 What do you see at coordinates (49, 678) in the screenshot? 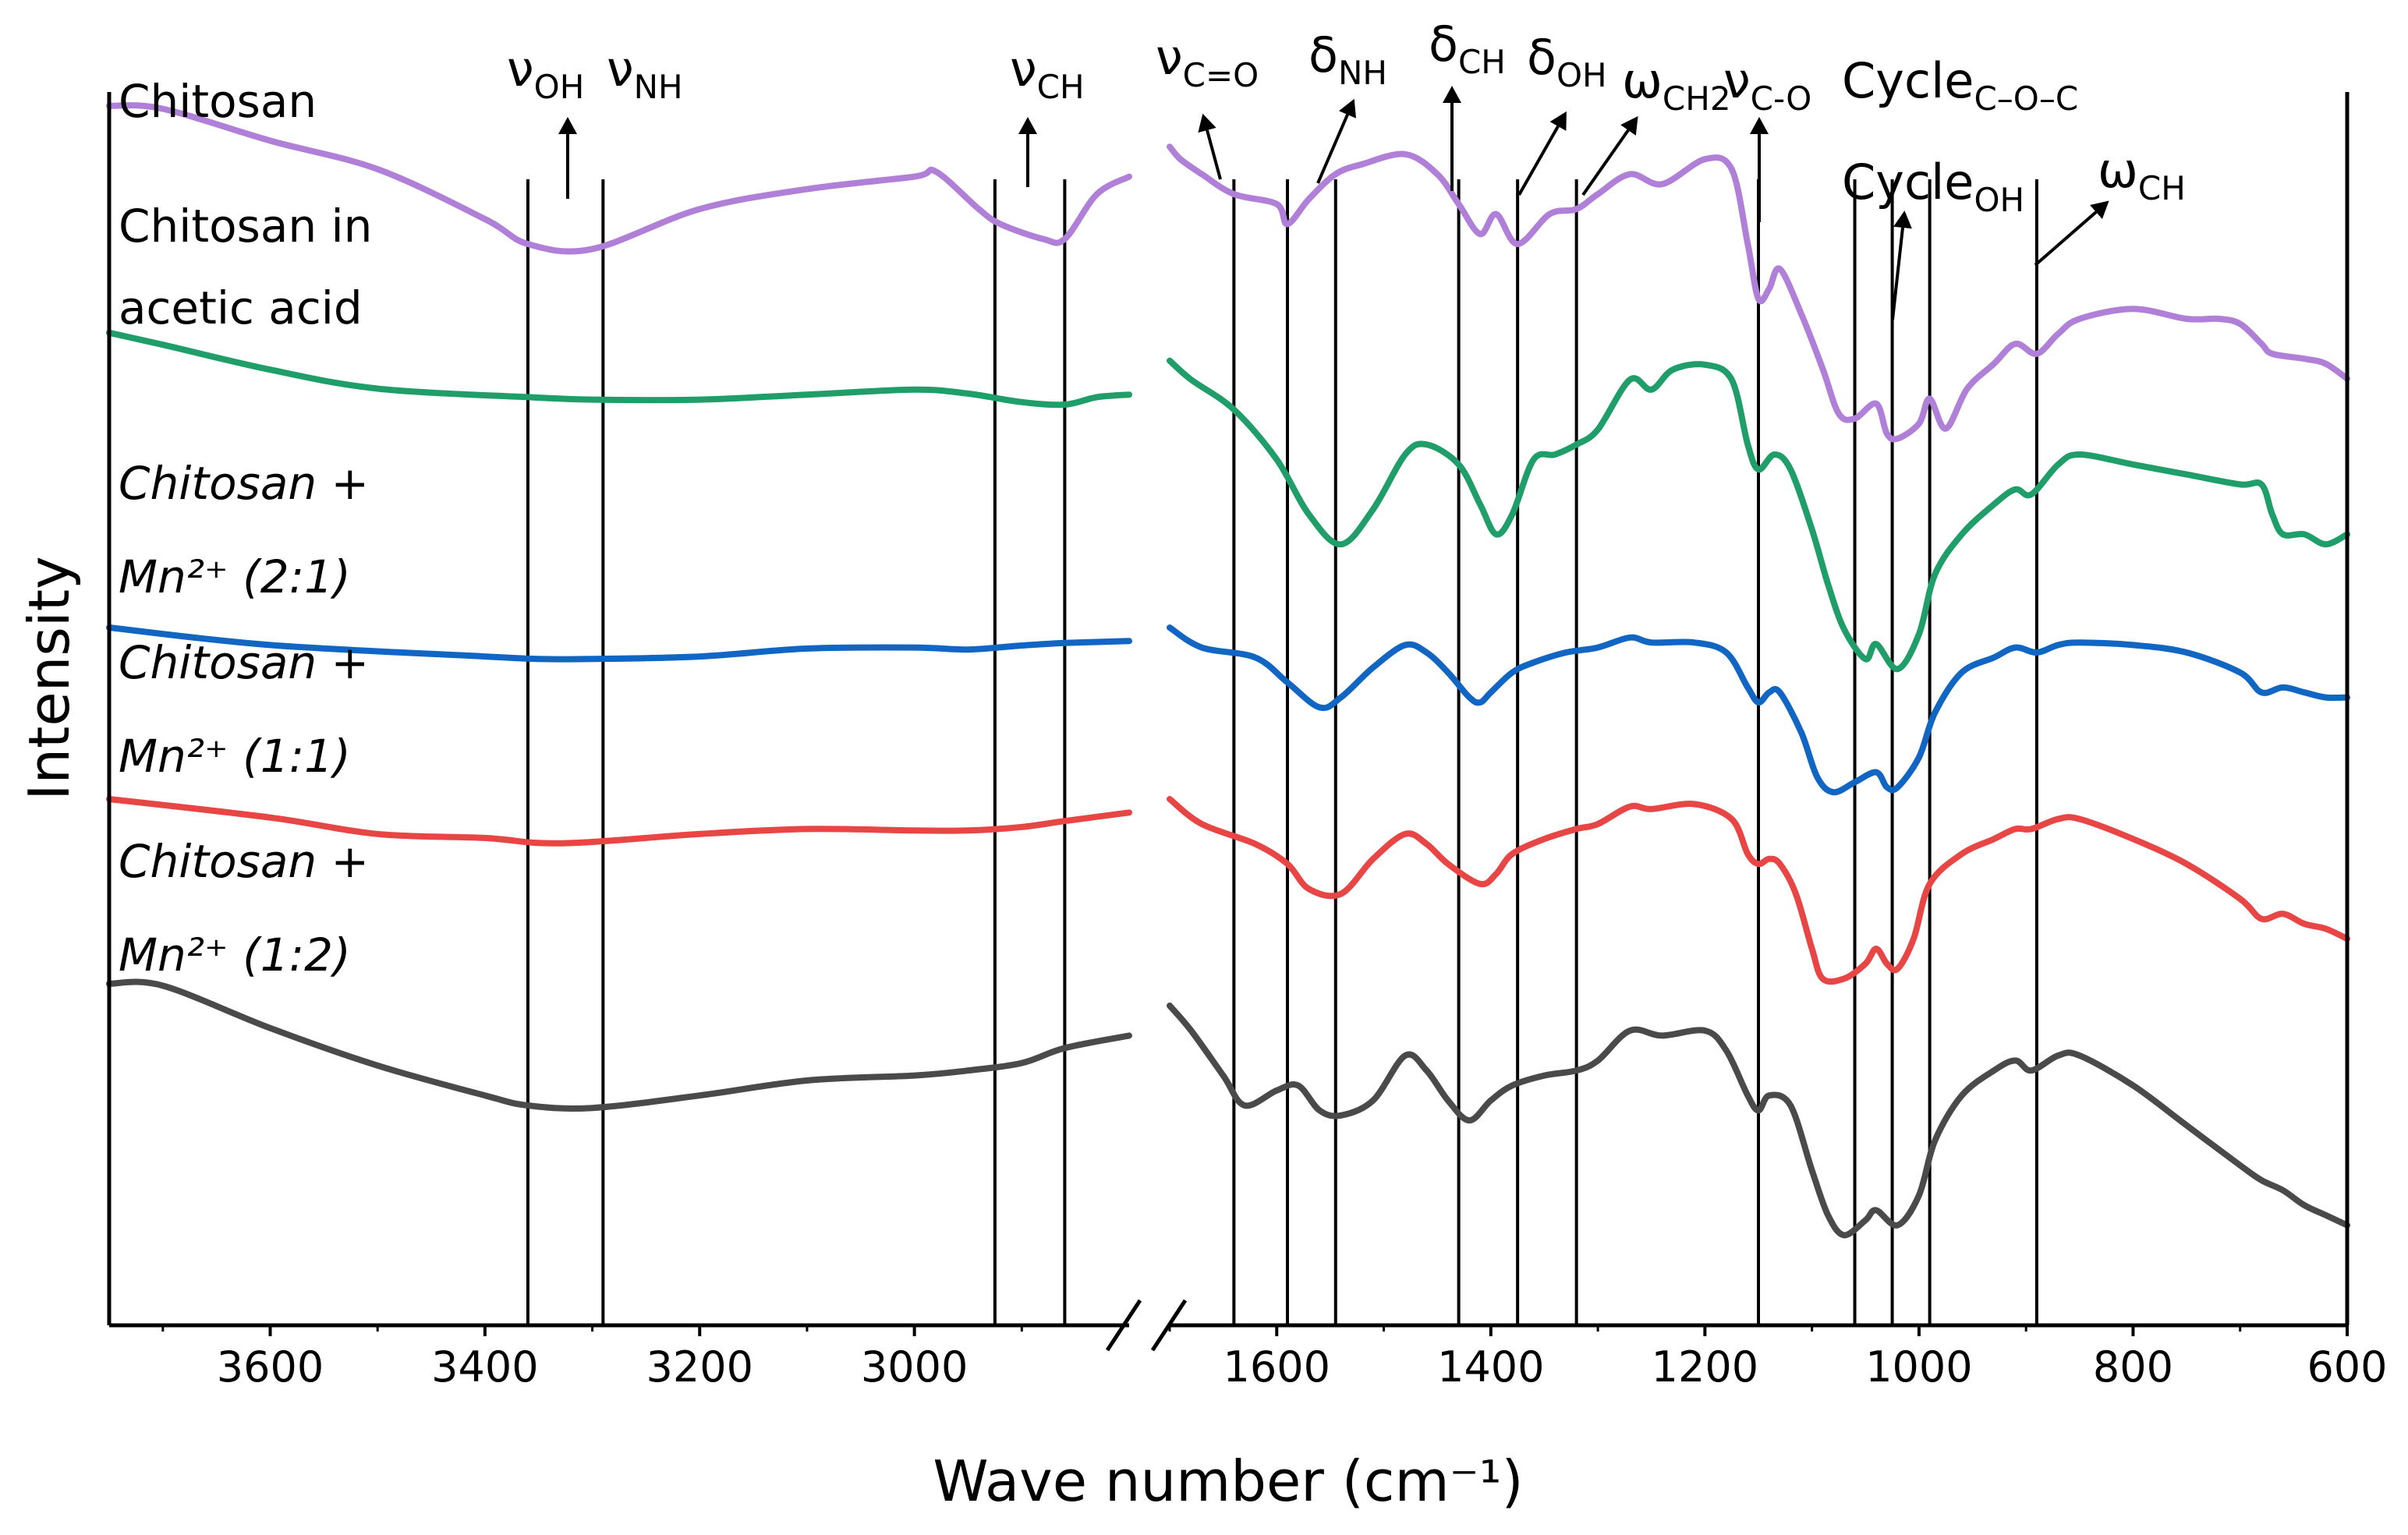
I see `y-axis-title: Intensity` at bounding box center [49, 678].